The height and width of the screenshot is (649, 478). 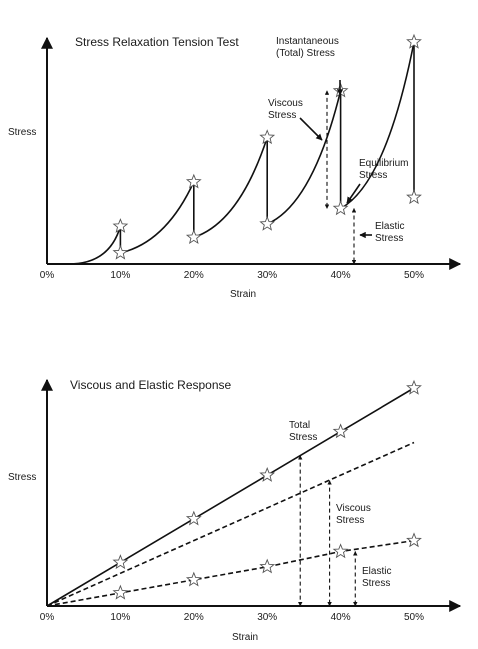 I want to click on chart-title: Viscous and Elastic Response, so click(x=151, y=385).